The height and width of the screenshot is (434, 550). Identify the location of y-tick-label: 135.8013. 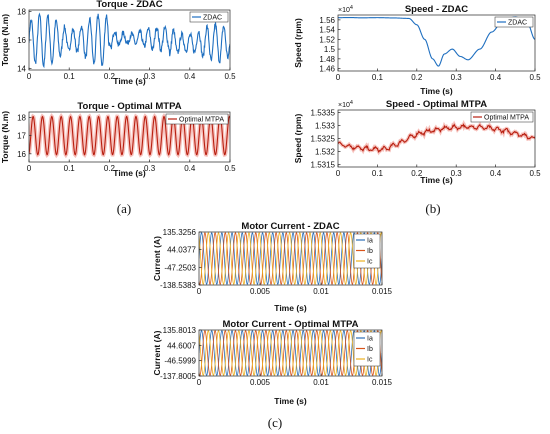
(180, 330).